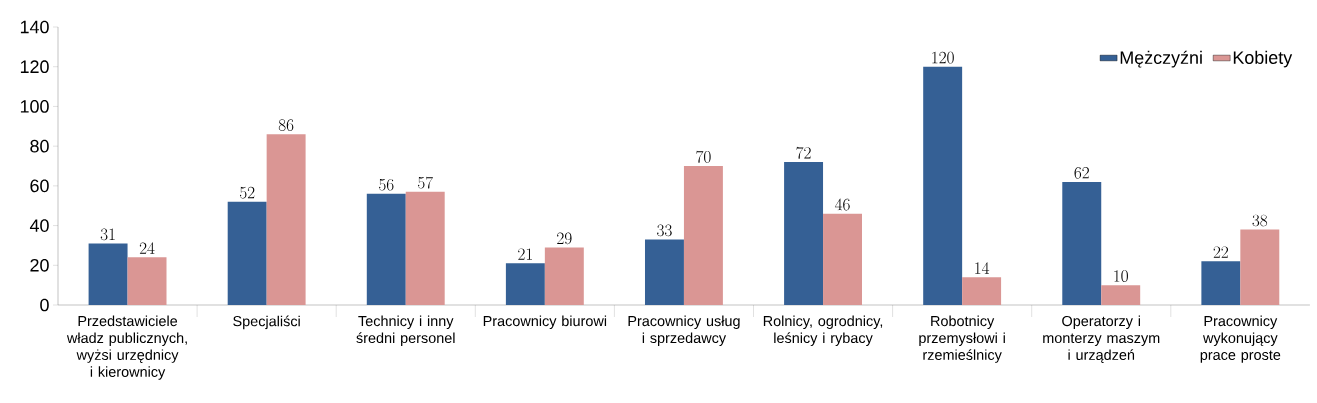  I want to click on y-tick-label: 40, so click(39, 225).